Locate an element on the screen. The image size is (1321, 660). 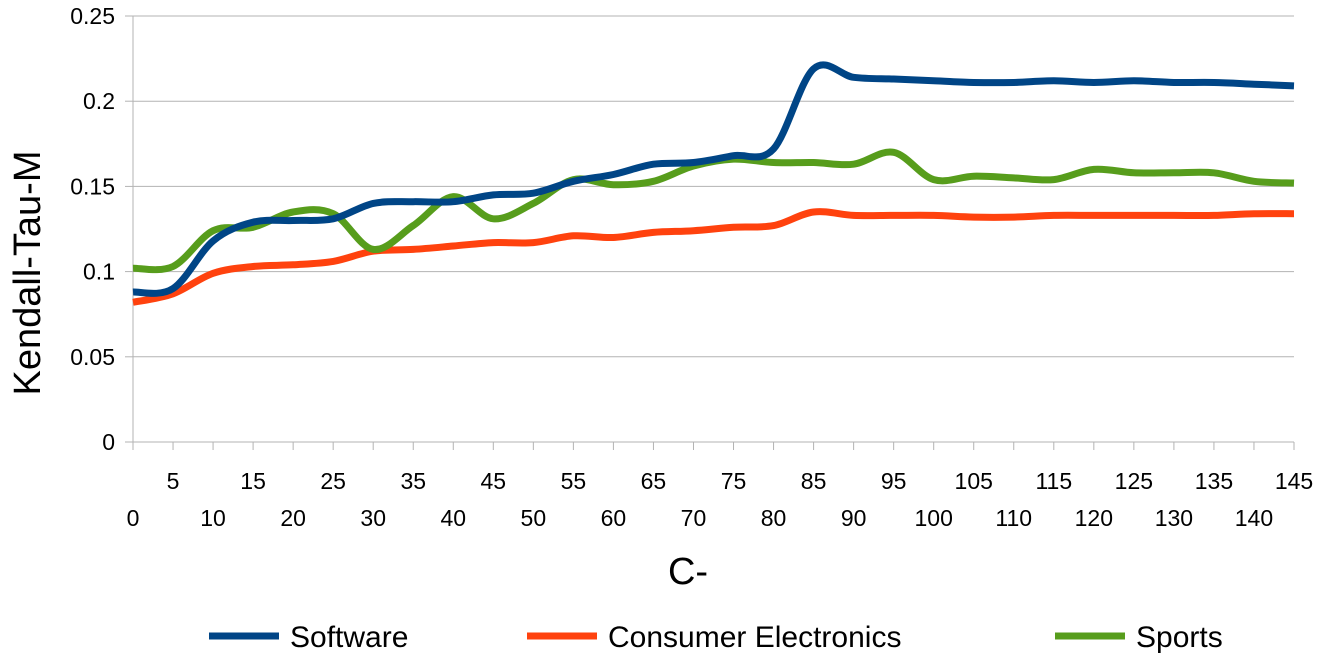
x-tick-label: 125 is located at coordinates (1134, 481).